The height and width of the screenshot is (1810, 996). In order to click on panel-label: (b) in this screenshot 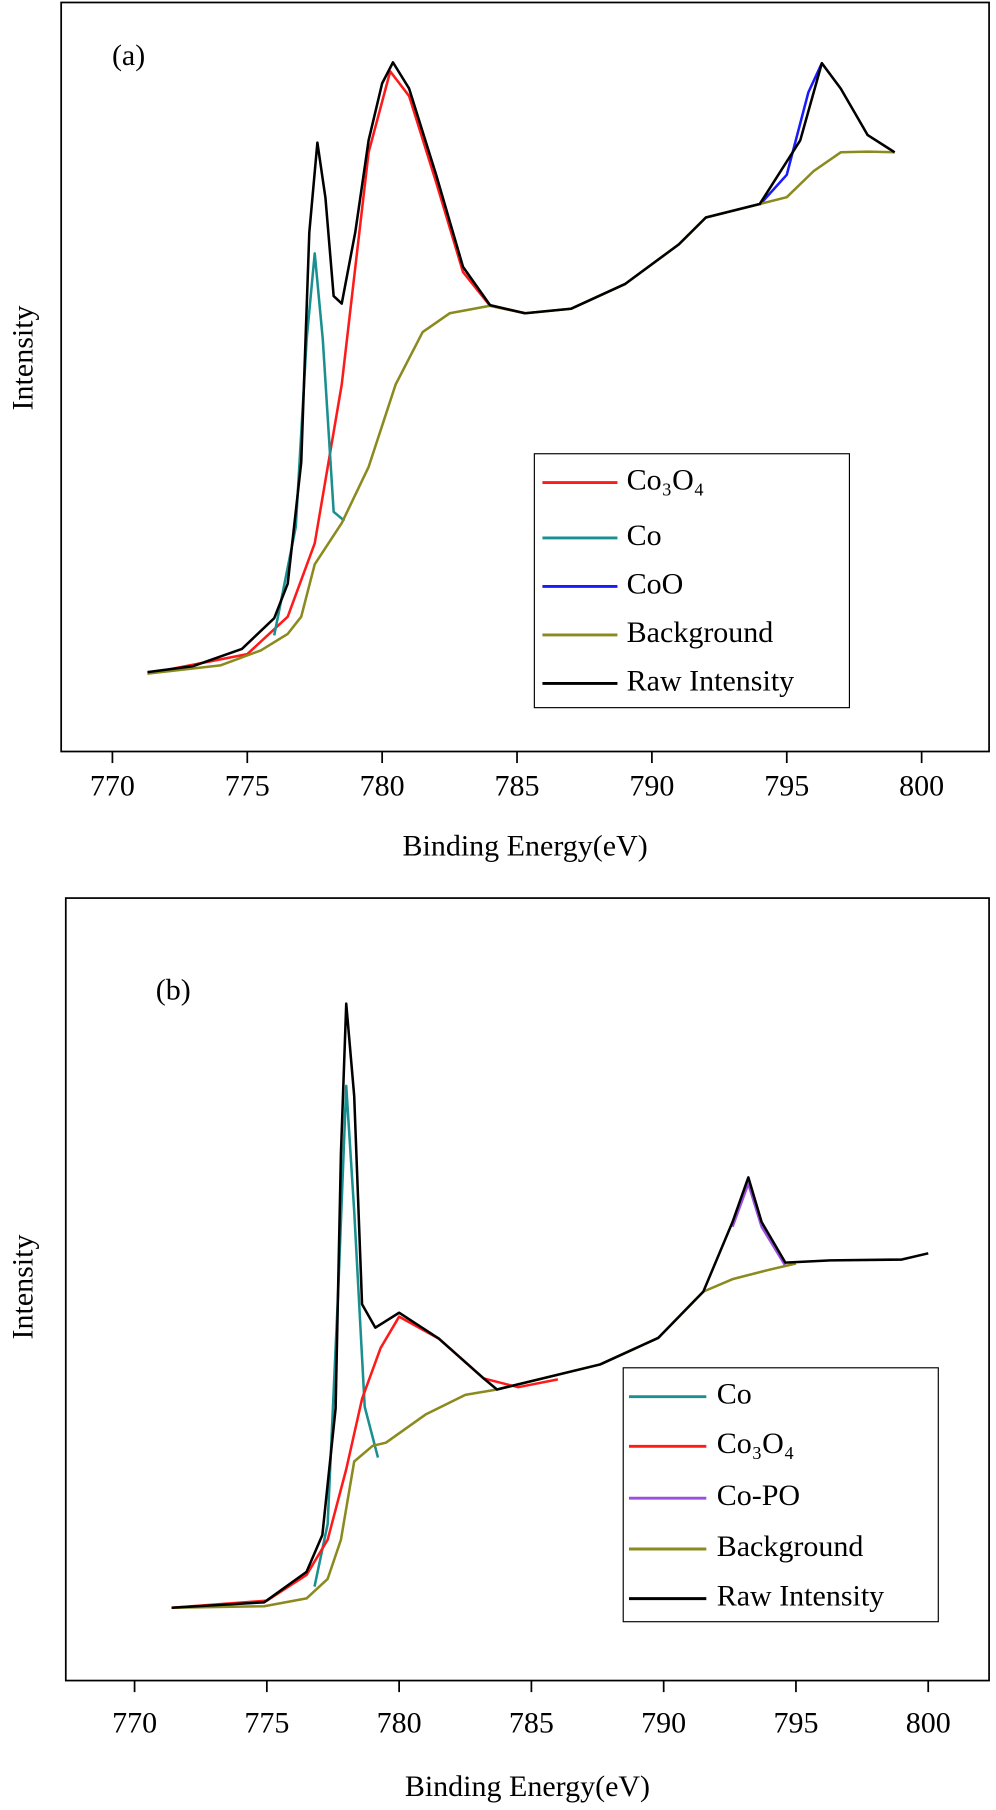, I will do `click(173, 990)`.